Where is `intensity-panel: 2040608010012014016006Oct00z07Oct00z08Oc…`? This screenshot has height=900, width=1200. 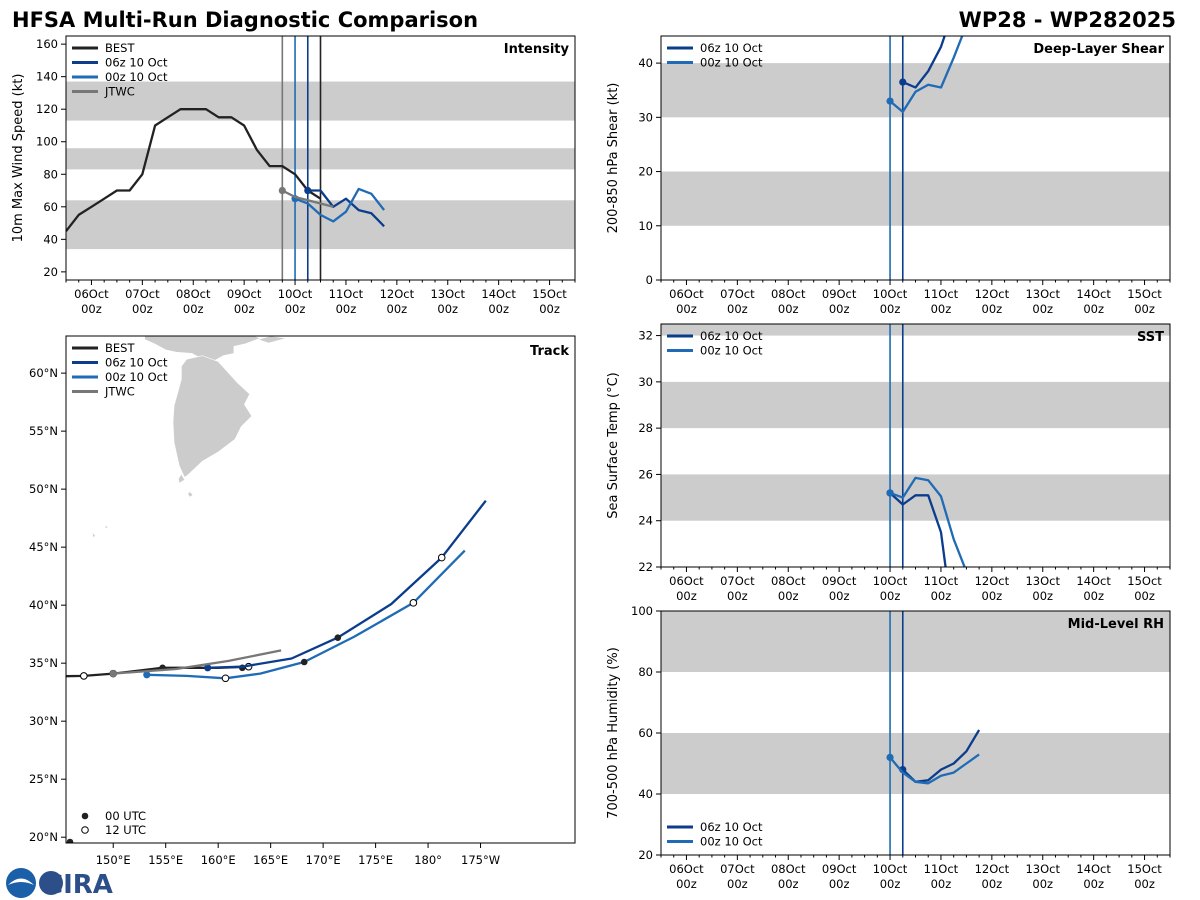
intensity-panel: 2040608010012014016006Oct00z07Oct00z08Oc… is located at coordinates (293, 175).